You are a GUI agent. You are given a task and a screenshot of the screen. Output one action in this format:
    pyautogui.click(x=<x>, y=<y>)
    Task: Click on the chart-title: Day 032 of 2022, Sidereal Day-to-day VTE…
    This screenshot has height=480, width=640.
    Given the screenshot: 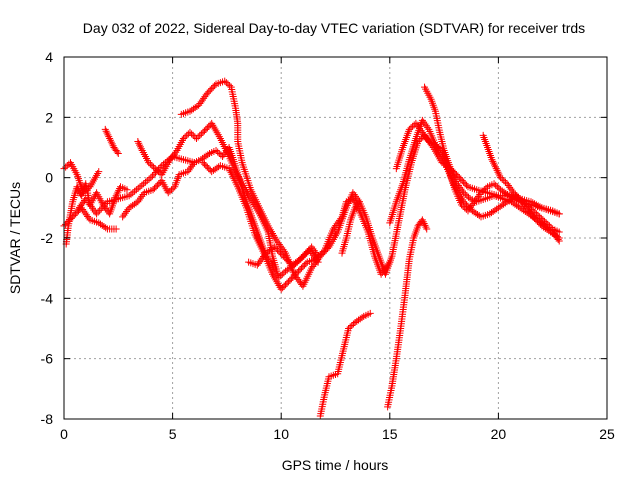 What is the action you would take?
    pyautogui.click(x=334, y=28)
    